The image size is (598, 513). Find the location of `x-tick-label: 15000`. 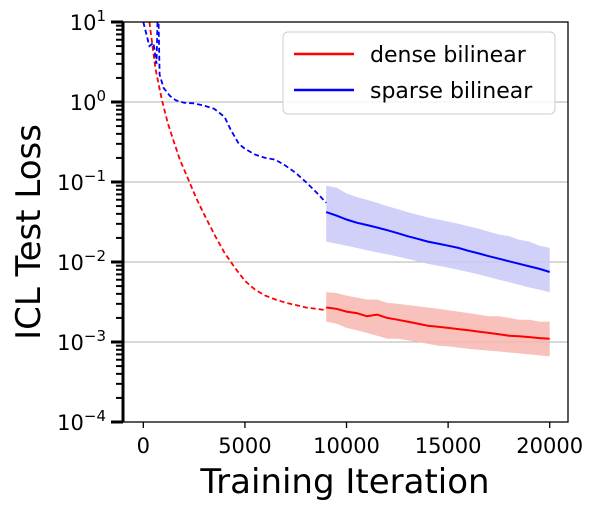

x-tick-label: 15000 is located at coordinates (448, 446).